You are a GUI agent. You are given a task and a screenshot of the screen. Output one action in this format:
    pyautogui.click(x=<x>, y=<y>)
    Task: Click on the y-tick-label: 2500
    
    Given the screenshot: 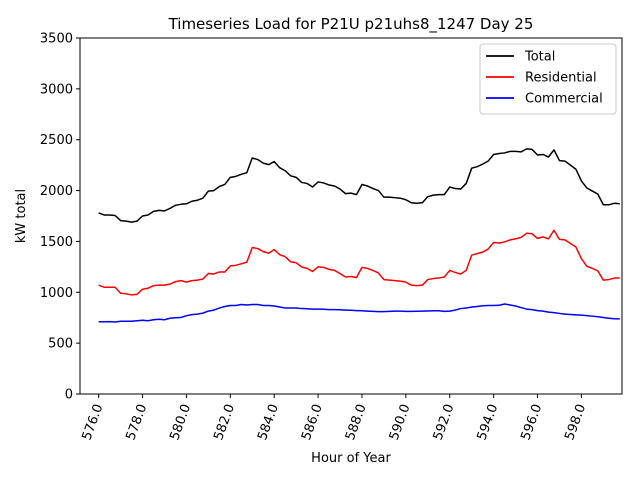 What is the action you would take?
    pyautogui.click(x=56, y=140)
    